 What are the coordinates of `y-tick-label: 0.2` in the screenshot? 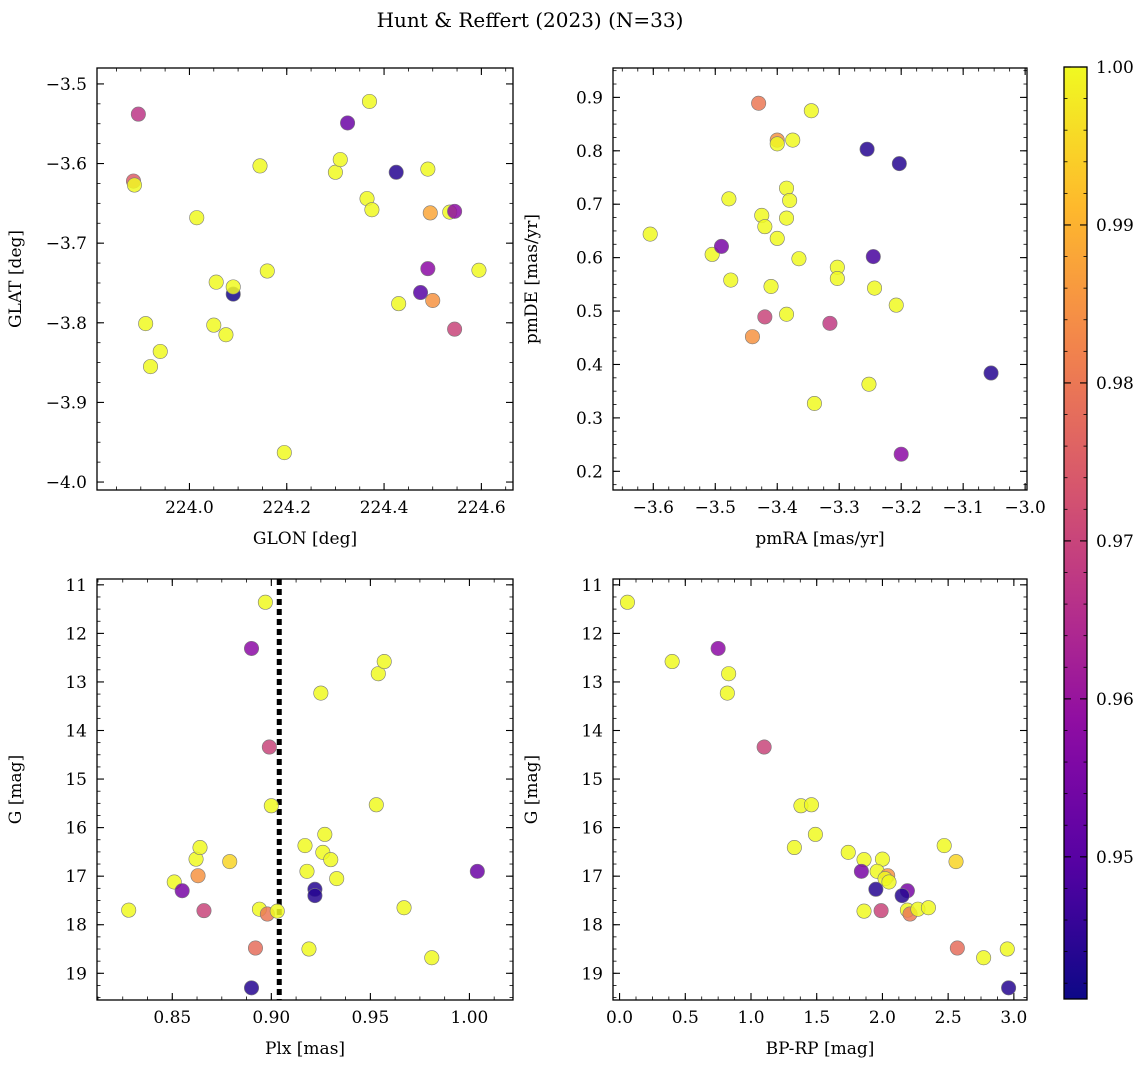 It's located at (589, 472).